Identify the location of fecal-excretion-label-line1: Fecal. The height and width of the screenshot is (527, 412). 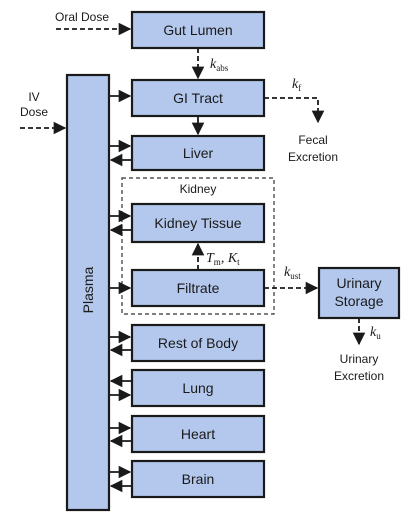
(312, 140).